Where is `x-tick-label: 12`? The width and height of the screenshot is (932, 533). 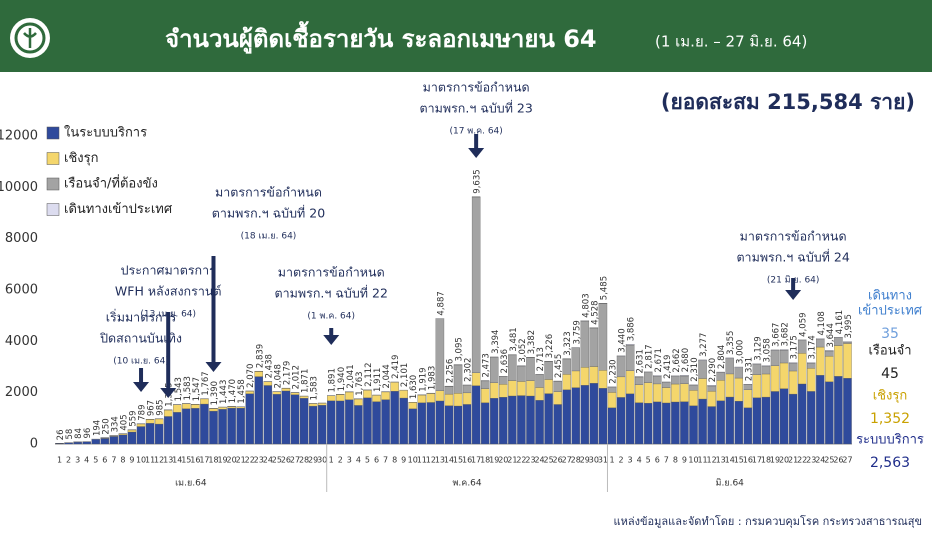 x-tick-label: 12 is located at coordinates (159, 460).